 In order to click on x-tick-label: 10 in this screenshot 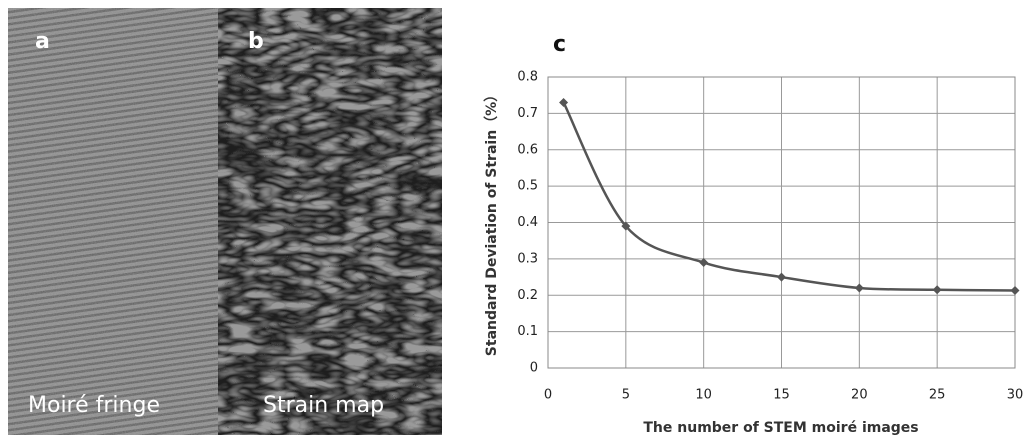, I will do `click(703, 395)`.